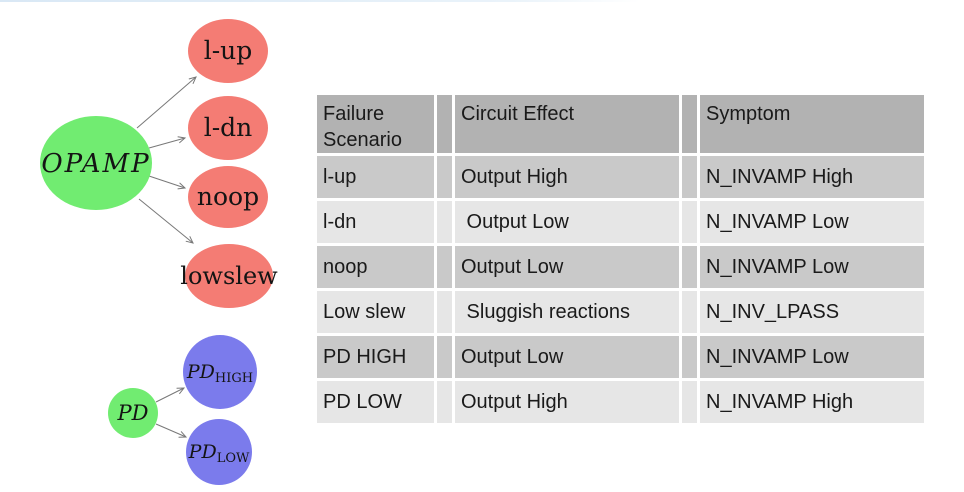 The width and height of the screenshot is (964, 492). I want to click on node-l-dn-label: l-dn, so click(228, 127).